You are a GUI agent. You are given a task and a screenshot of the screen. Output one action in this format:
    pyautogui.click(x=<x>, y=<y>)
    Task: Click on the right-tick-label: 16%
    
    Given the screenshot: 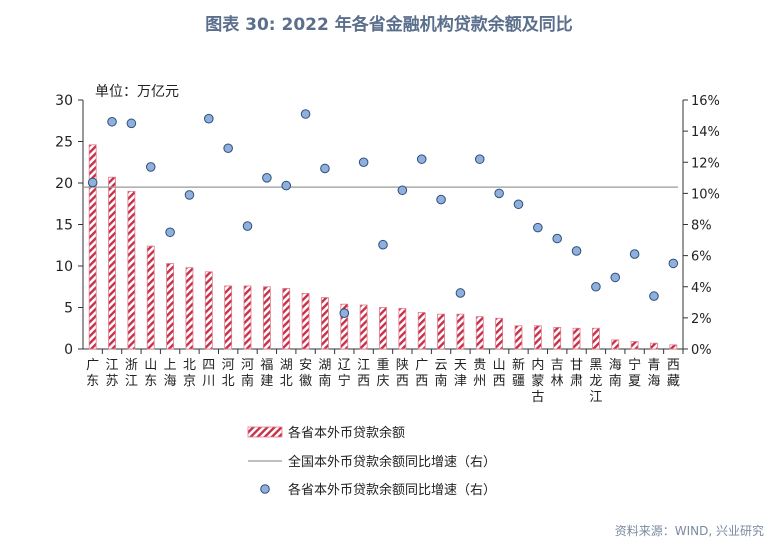 What is the action you would take?
    pyautogui.click(x=705, y=101)
    